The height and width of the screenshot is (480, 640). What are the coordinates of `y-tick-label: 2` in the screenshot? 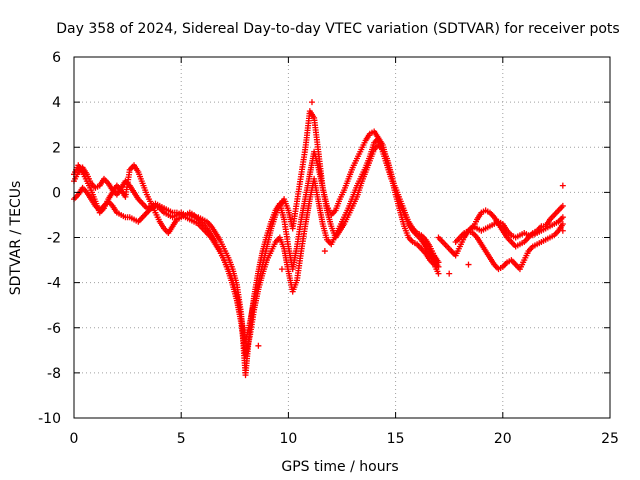 It's located at (56, 148).